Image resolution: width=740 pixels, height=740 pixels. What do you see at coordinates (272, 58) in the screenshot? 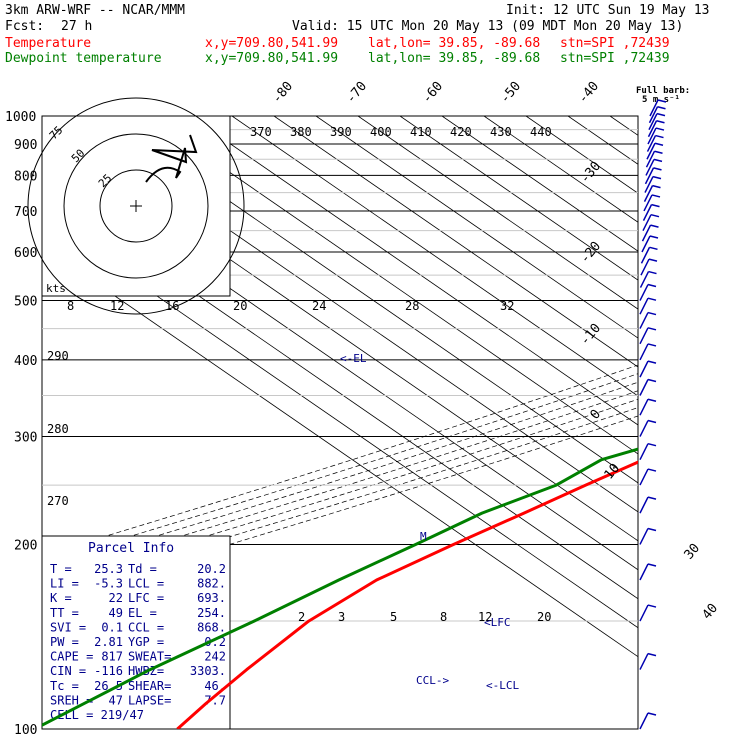
I see `dewpoint-xy: x,y=709.80,541.99` at bounding box center [272, 58].